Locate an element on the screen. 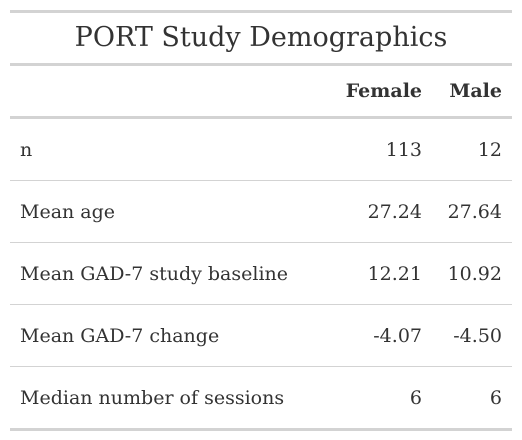 The height and width of the screenshot is (440, 522). male-value: 6 is located at coordinates (472, 398).